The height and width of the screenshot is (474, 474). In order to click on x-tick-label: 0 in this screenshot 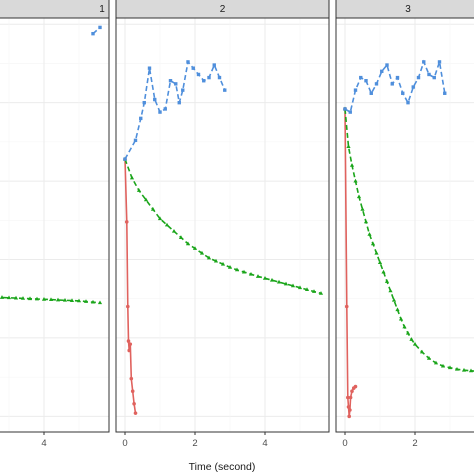, I will do `click(344, 443)`.